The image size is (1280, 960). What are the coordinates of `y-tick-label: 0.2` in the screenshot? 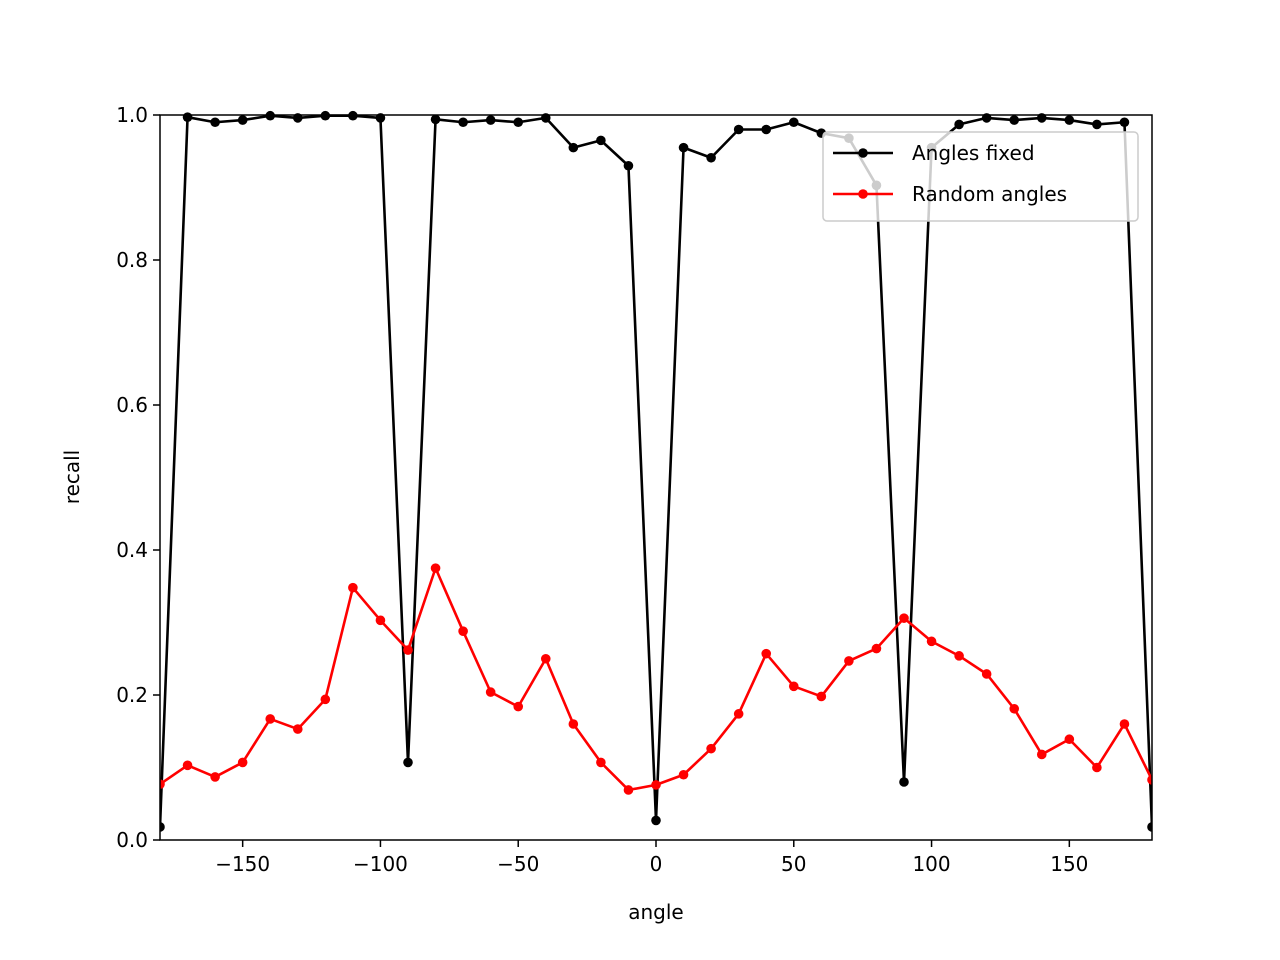 It's located at (132, 695).